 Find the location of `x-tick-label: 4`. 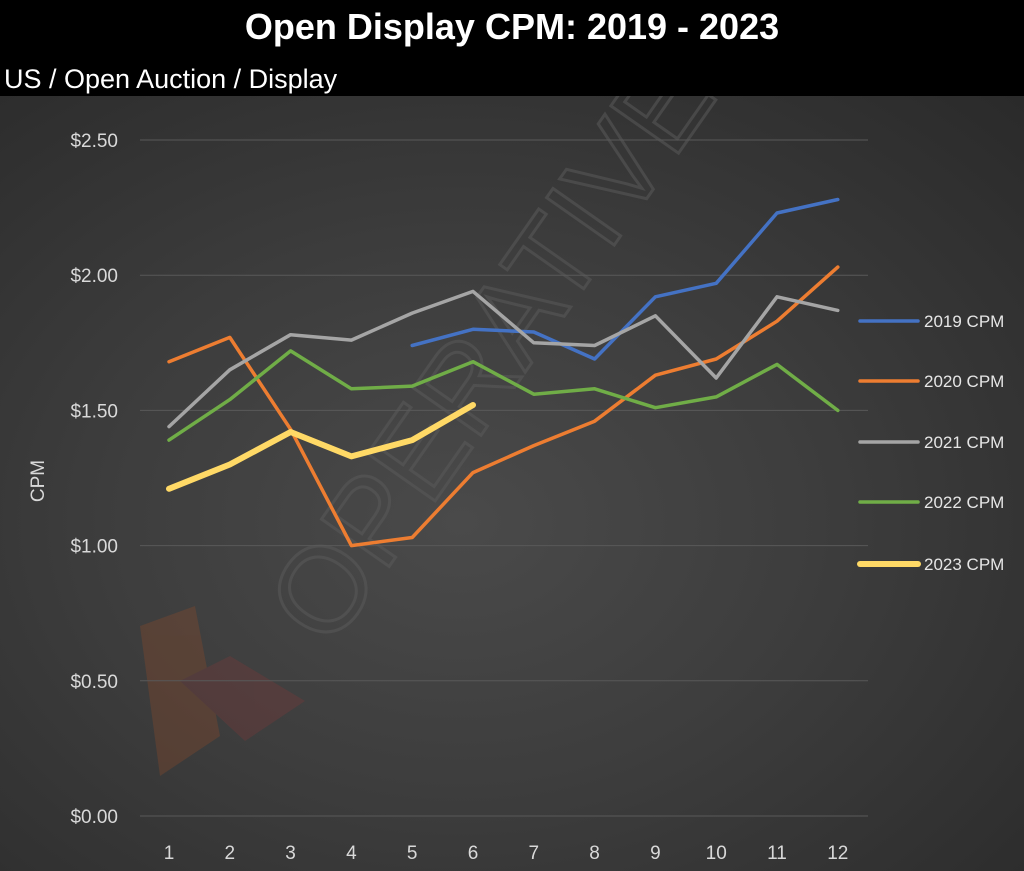

x-tick-label: 4 is located at coordinates (351, 853).